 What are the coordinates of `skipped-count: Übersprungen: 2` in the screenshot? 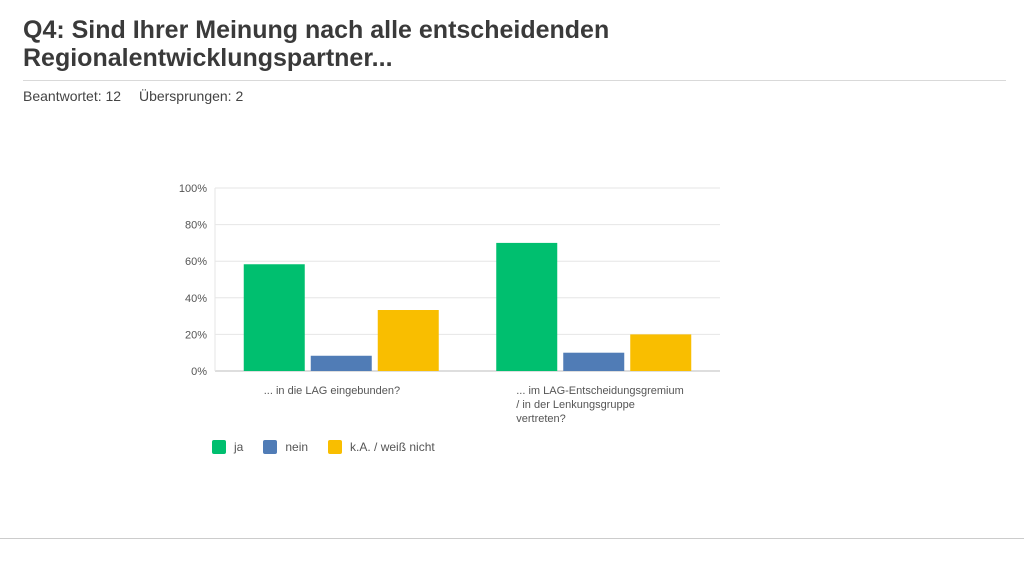 It's located at (191, 96).